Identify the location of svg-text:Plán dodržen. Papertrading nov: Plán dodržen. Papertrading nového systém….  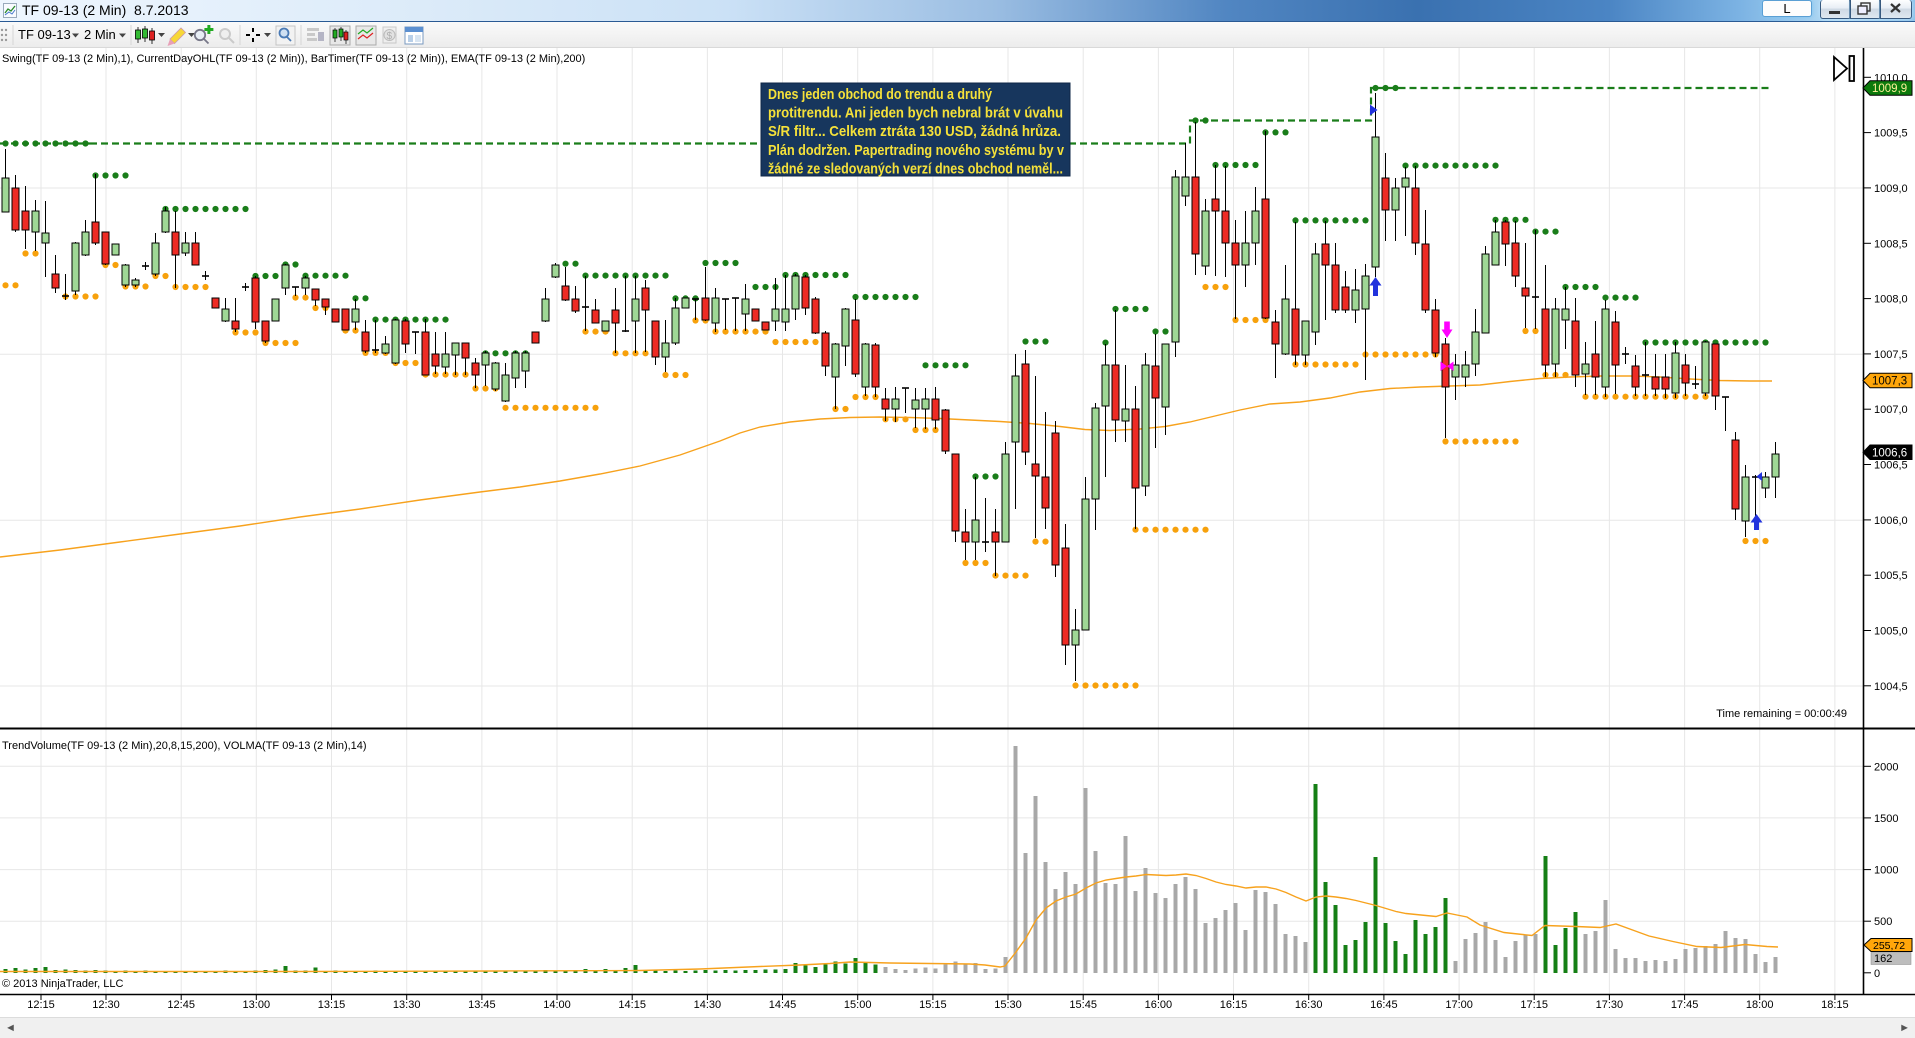
(916, 150).